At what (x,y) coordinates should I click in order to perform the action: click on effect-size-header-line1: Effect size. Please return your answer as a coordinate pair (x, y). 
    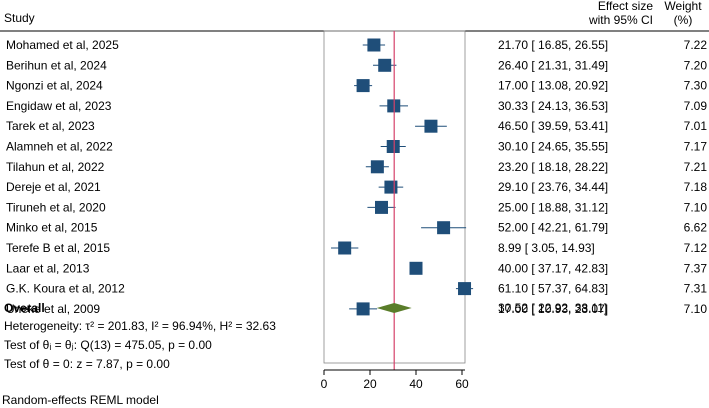
    Looking at the image, I should click on (625, 6).